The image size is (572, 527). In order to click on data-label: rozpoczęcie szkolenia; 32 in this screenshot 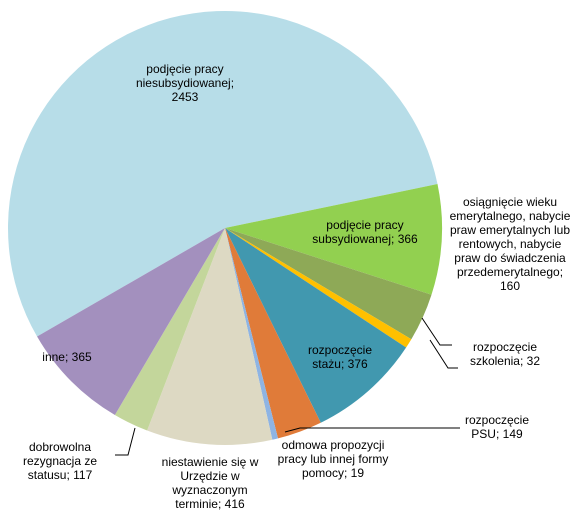, I will do `click(505, 354)`.